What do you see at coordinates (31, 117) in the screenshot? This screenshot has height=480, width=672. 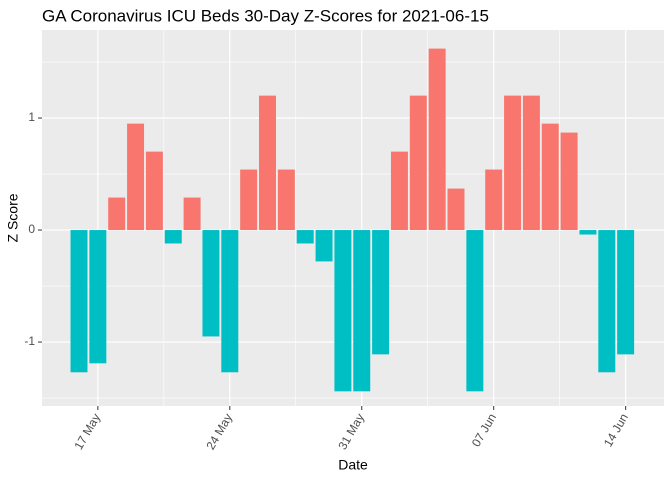 I see `y-tick-label: 1` at bounding box center [31, 117].